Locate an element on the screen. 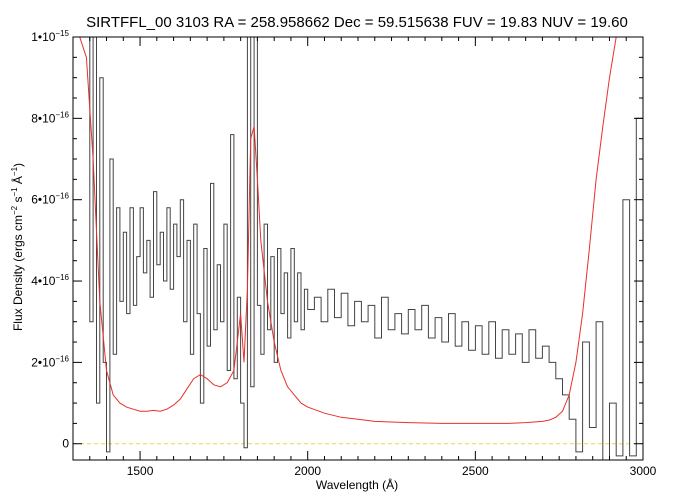  y-tick-label: 2•10−16 is located at coordinates (50, 361).